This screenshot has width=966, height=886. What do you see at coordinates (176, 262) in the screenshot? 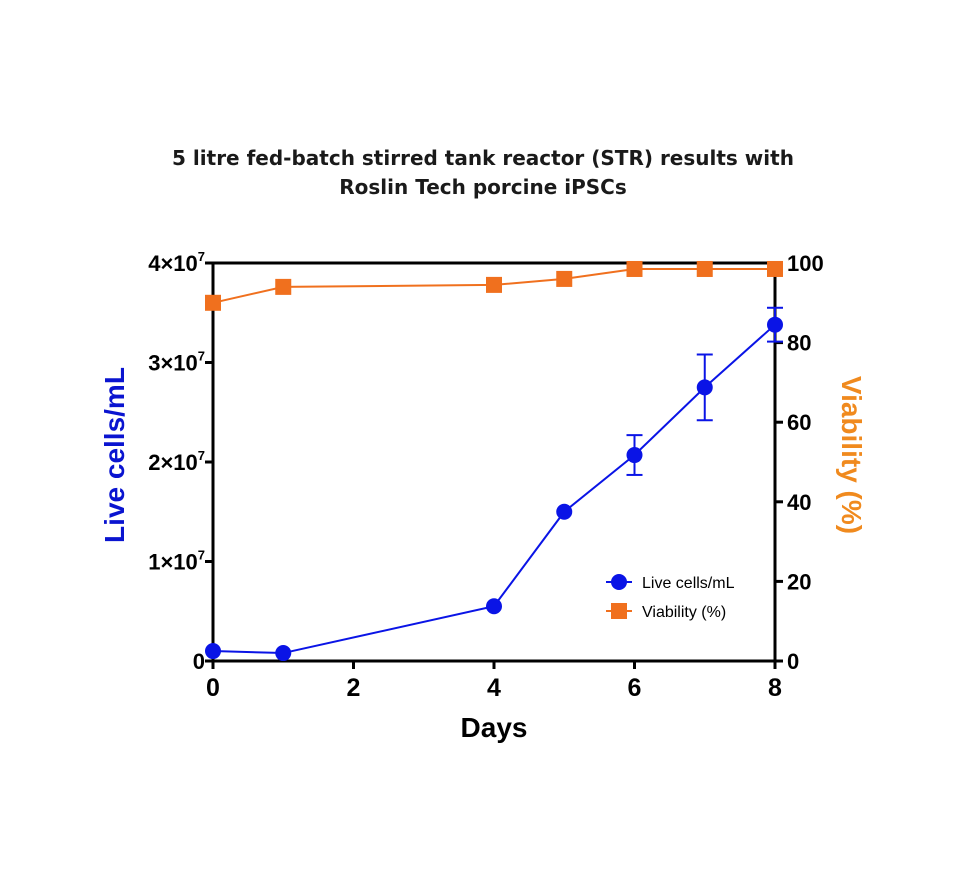
I see `left-tick-label: 4×10⁷` at bounding box center [176, 262].